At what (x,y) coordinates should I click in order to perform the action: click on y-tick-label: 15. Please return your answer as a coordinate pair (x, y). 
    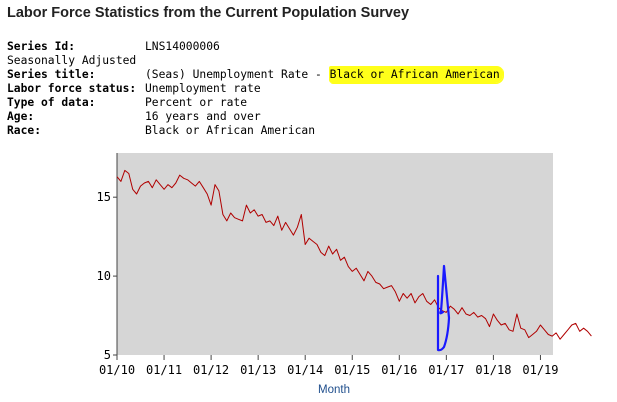
    Looking at the image, I should click on (104, 197).